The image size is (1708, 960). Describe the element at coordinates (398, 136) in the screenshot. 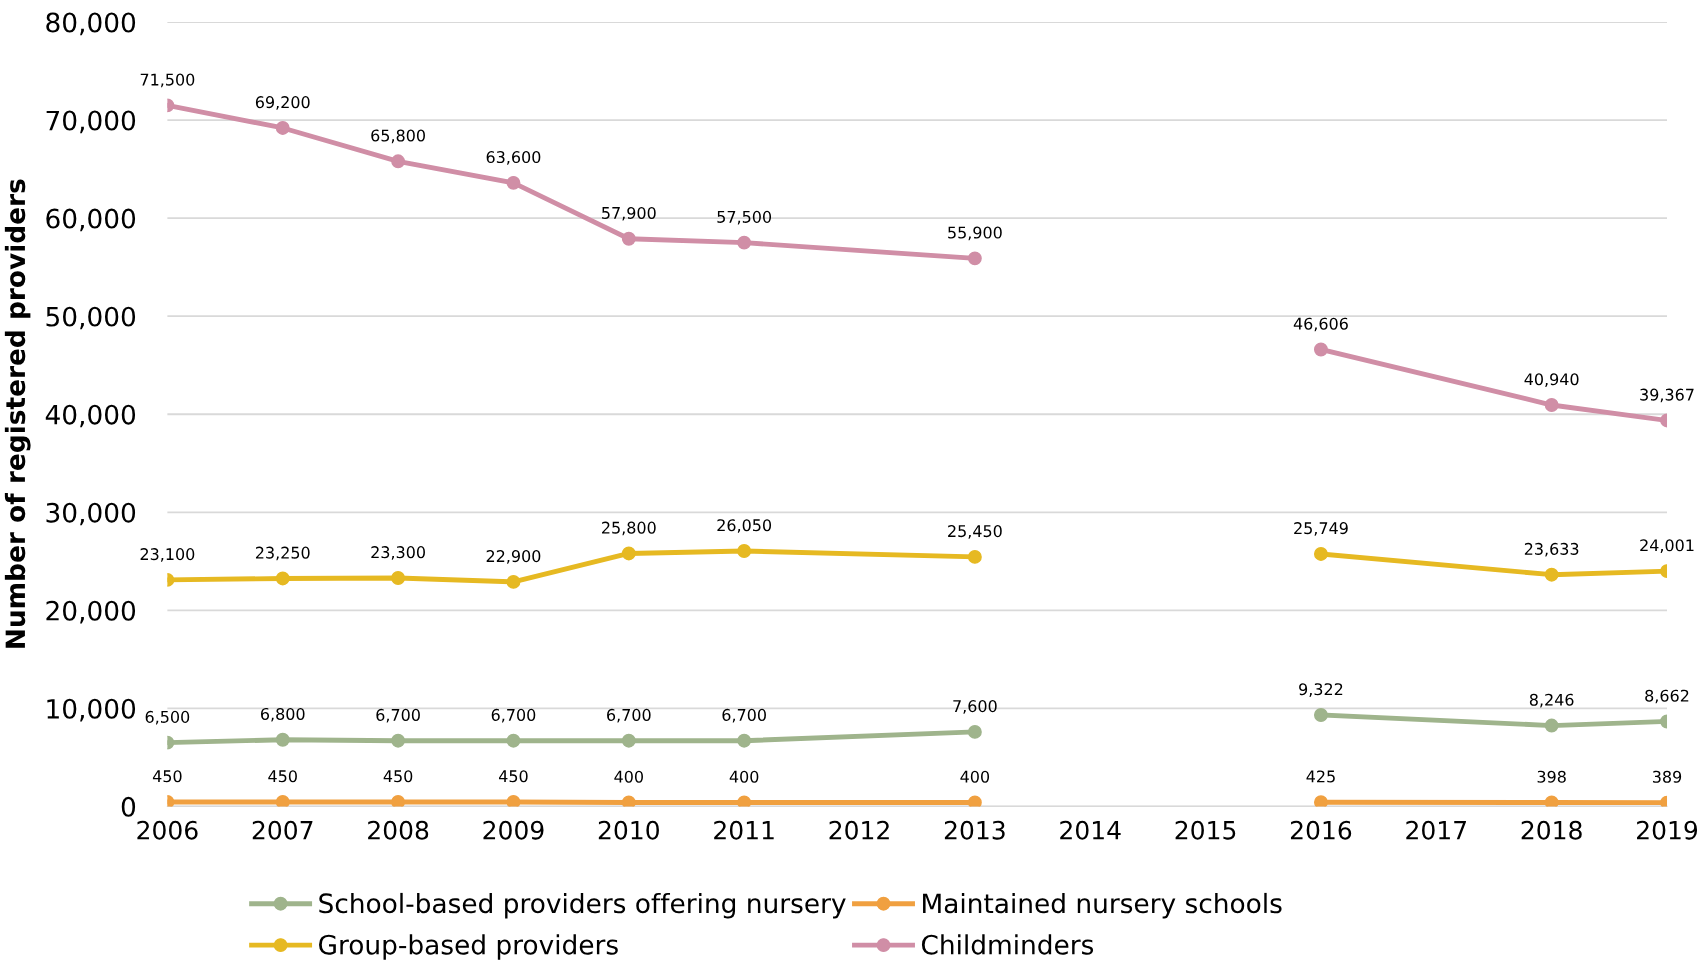

I see `data-label: 65,800` at that location.